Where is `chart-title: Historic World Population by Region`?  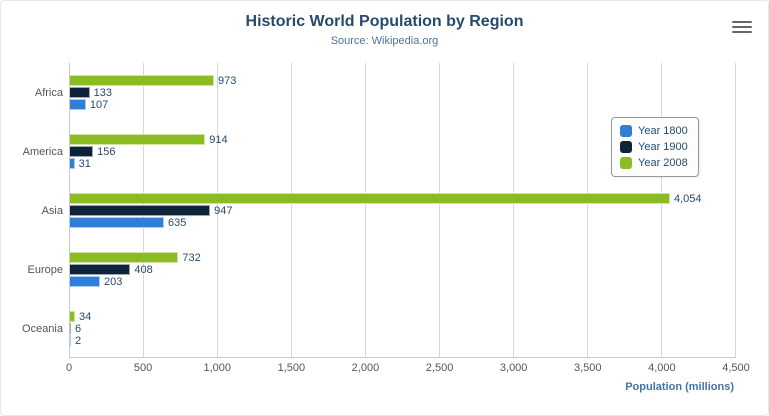
chart-title: Historic World Population by Region is located at coordinates (384, 21).